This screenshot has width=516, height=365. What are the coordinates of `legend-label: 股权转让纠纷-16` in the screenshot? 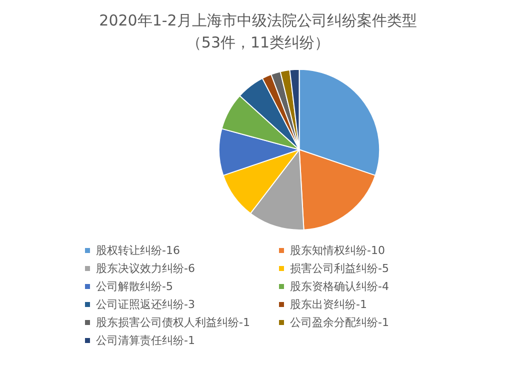 It's located at (138, 250).